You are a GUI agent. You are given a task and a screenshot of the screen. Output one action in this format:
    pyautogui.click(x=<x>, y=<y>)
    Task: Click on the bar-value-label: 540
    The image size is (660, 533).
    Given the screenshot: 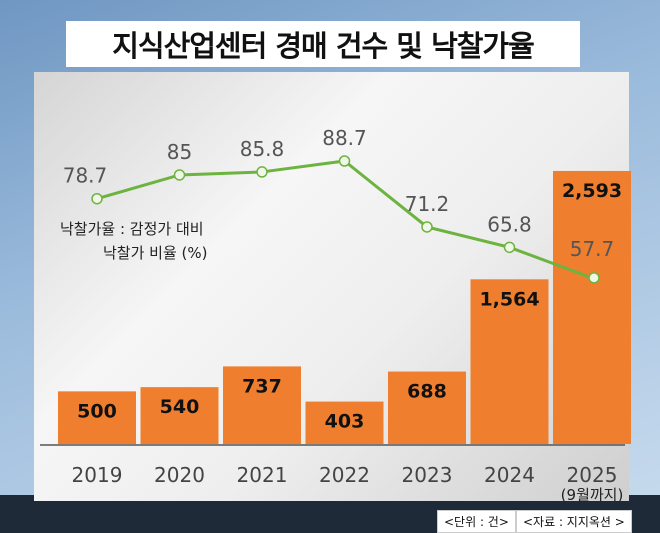 What is the action you would take?
    pyautogui.click(x=180, y=407)
    